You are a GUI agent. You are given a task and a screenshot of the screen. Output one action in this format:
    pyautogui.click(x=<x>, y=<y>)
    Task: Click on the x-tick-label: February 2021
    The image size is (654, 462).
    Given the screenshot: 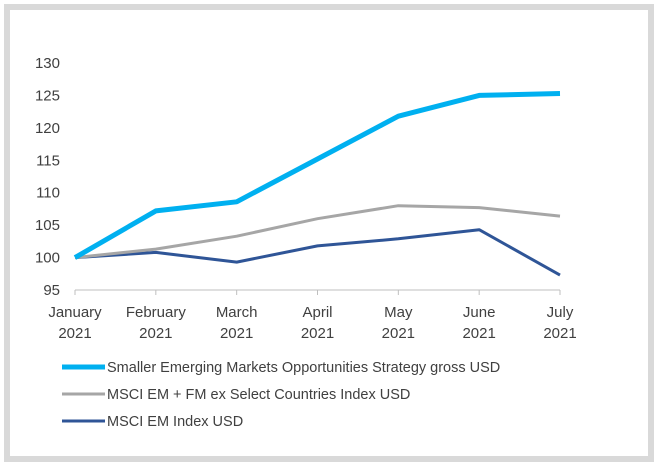 What is the action you would take?
    pyautogui.click(x=156, y=323)
    